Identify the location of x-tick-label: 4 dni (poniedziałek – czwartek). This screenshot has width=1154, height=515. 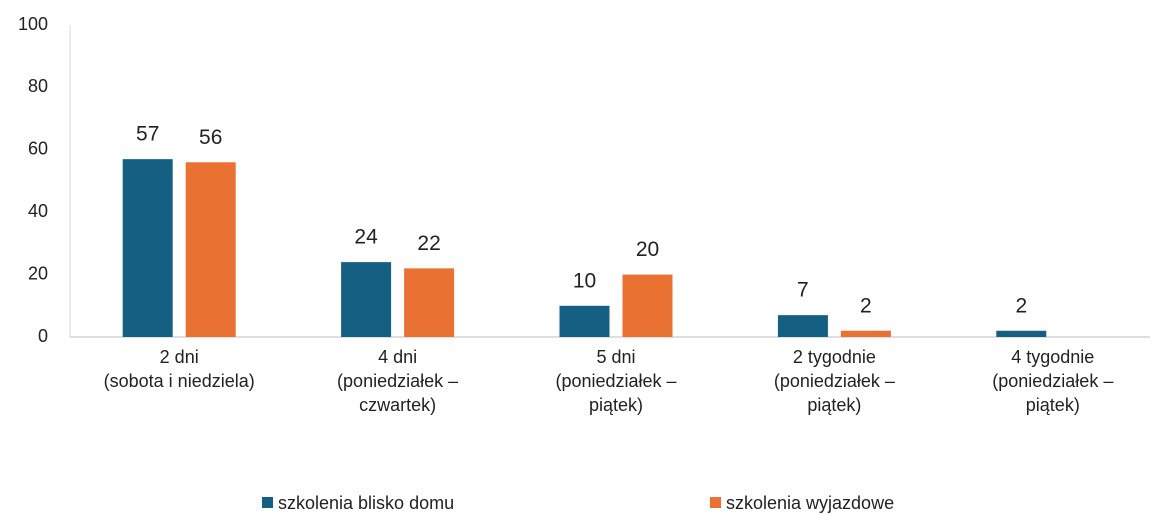
(397, 381).